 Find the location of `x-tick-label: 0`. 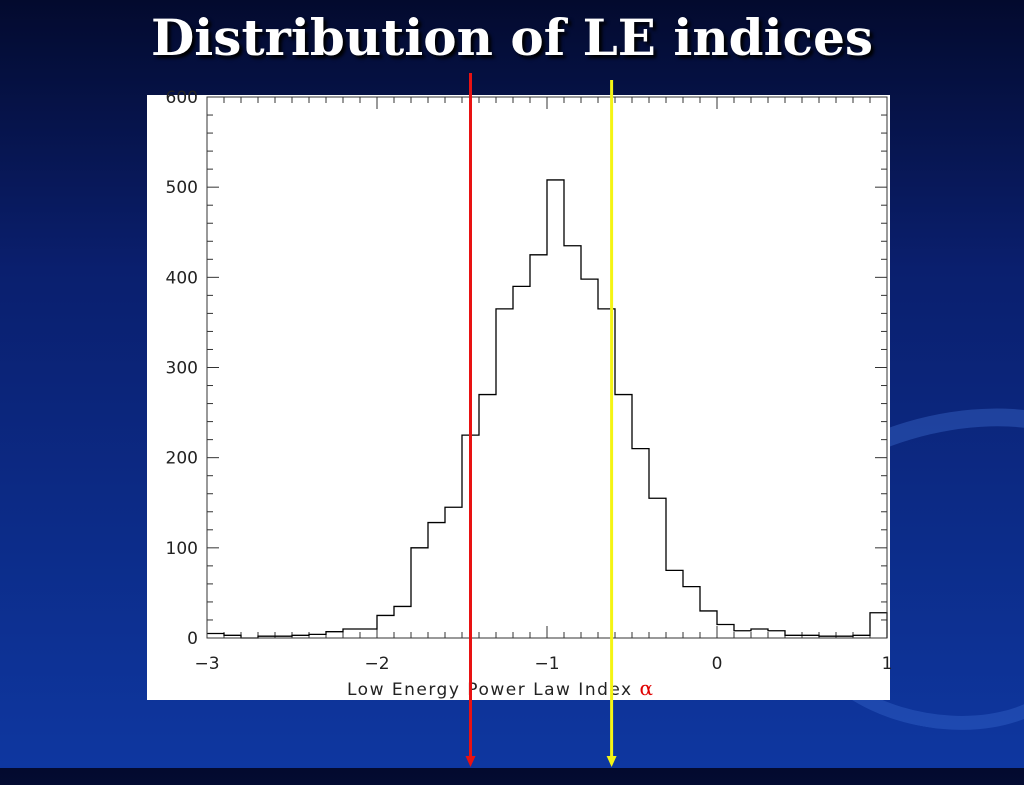

x-tick-label: 0 is located at coordinates (717, 664).